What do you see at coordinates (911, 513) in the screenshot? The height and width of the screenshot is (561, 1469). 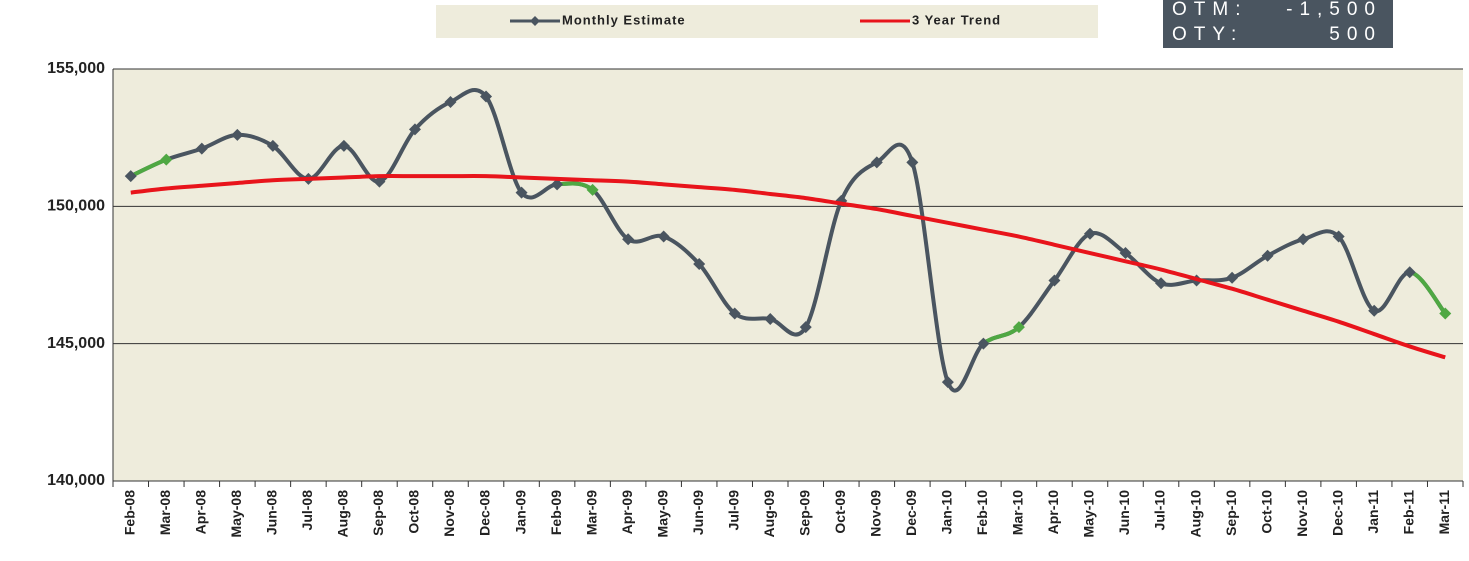 I see `x-tick-label: Dec-09` at bounding box center [911, 513].